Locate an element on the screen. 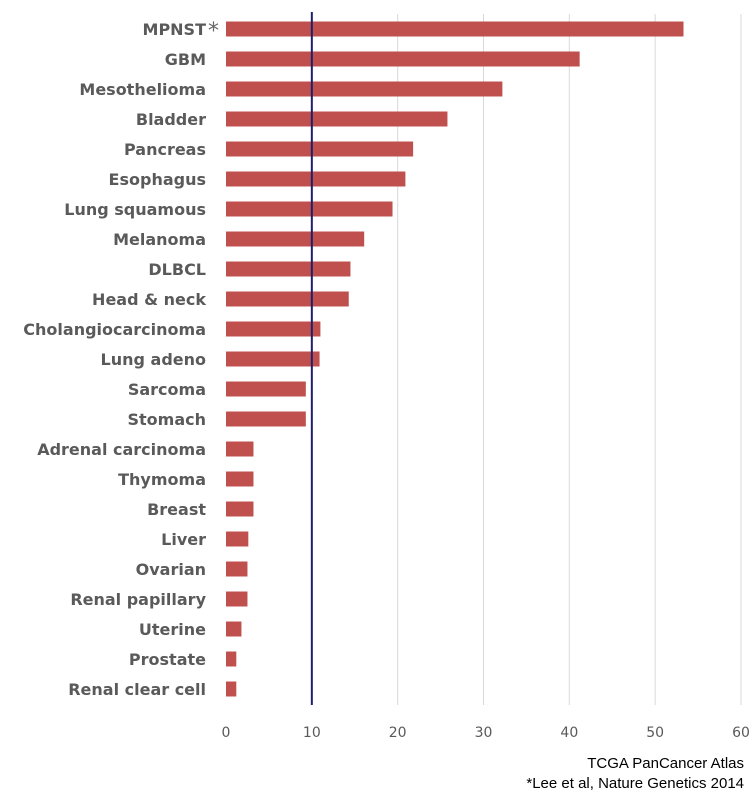 This screenshot has height=801, width=756. category-label-22: Renal clear cell is located at coordinates (137, 689).